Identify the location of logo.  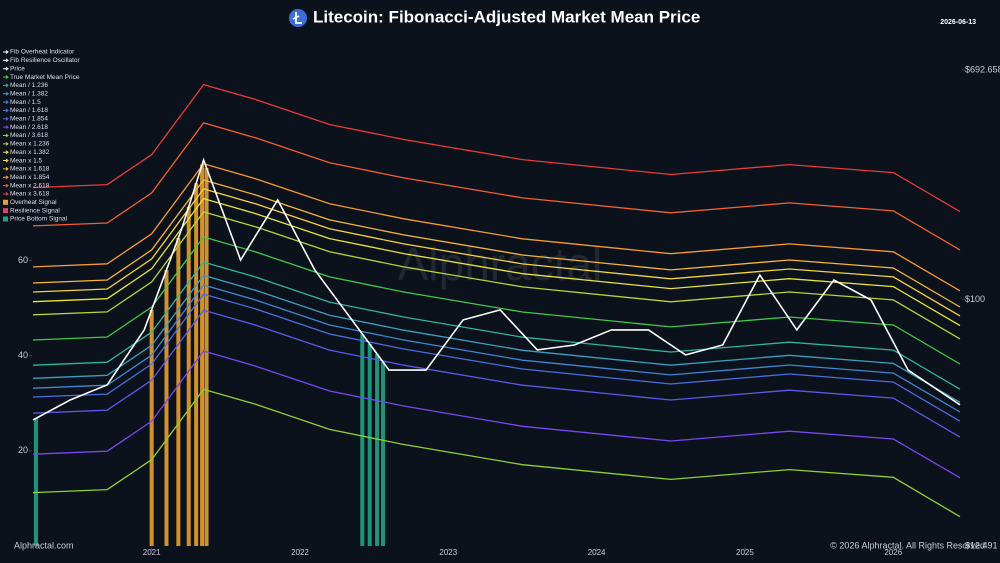
(298, 18).